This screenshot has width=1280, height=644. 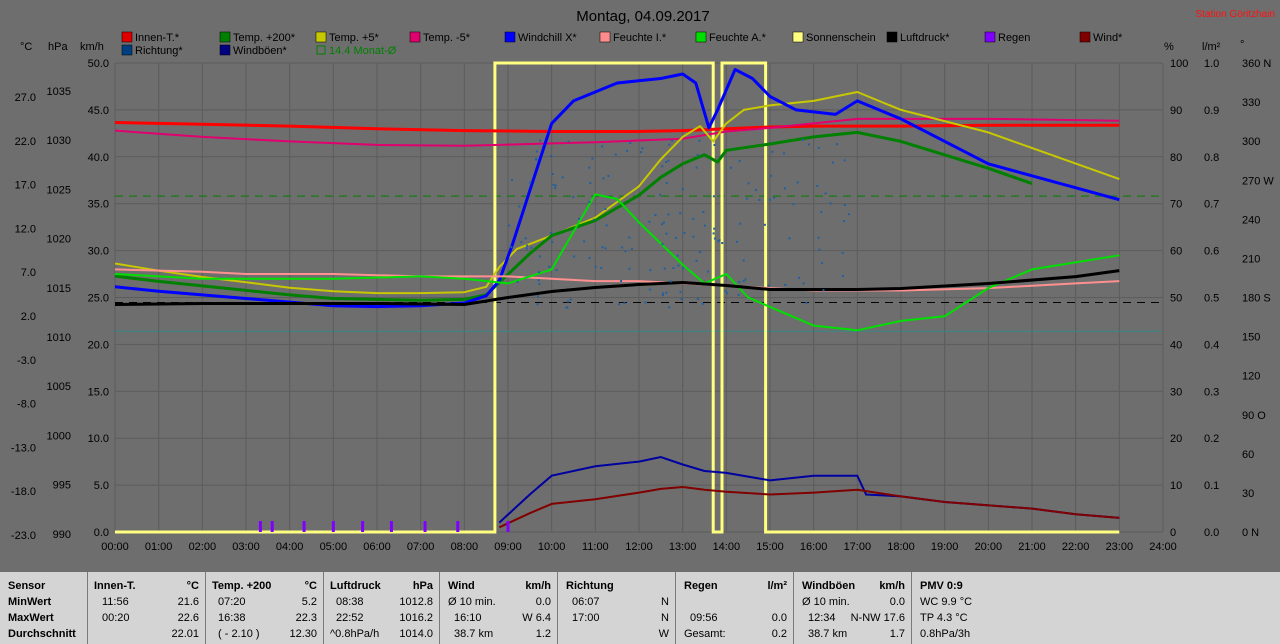 What do you see at coordinates (159, 547) in the screenshot?
I see `tick-x: 01:00` at bounding box center [159, 547].